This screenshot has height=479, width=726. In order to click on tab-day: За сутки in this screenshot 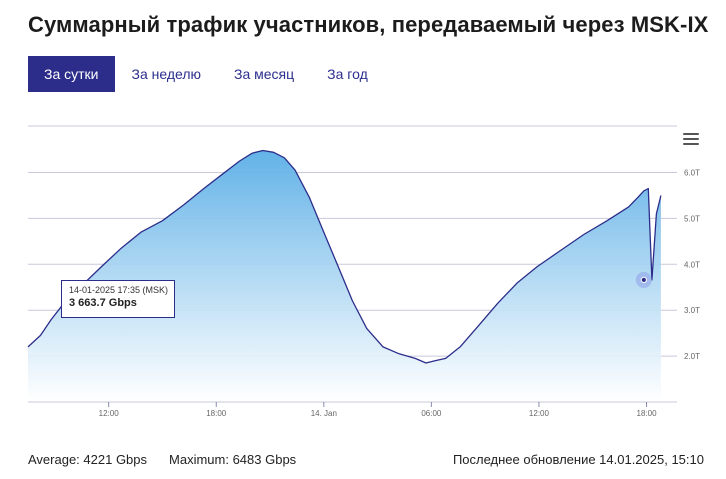, I will do `click(71, 74)`.